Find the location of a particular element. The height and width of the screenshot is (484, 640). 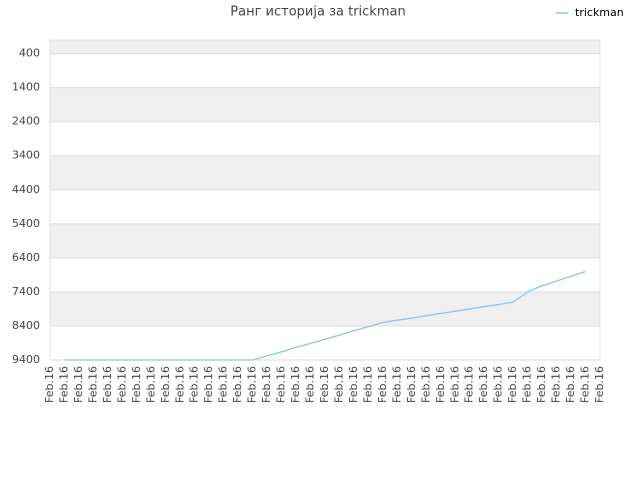

y-tick-label: 2400 is located at coordinates (26, 121).